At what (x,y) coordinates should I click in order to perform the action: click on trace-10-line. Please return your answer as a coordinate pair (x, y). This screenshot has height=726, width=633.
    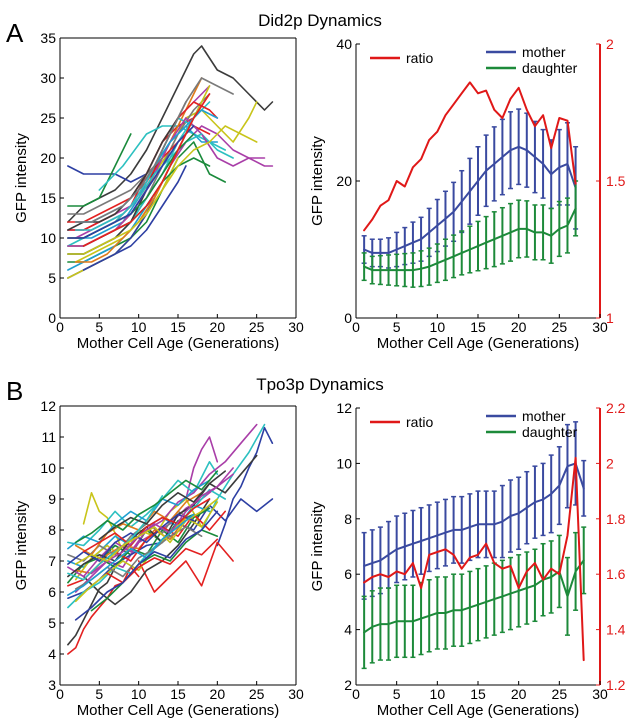
    Looking at the image, I should click on (143, 503).